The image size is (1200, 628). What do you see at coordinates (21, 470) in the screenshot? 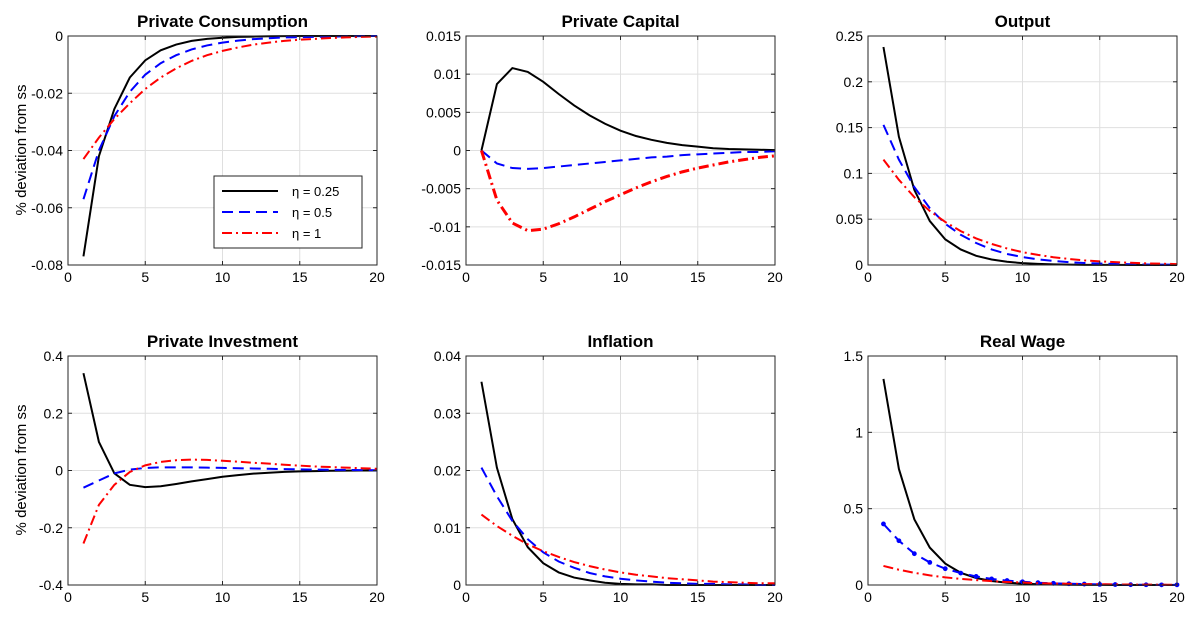
I see `y-axis-label-bottom: % deviation from ss` at bounding box center [21, 470].